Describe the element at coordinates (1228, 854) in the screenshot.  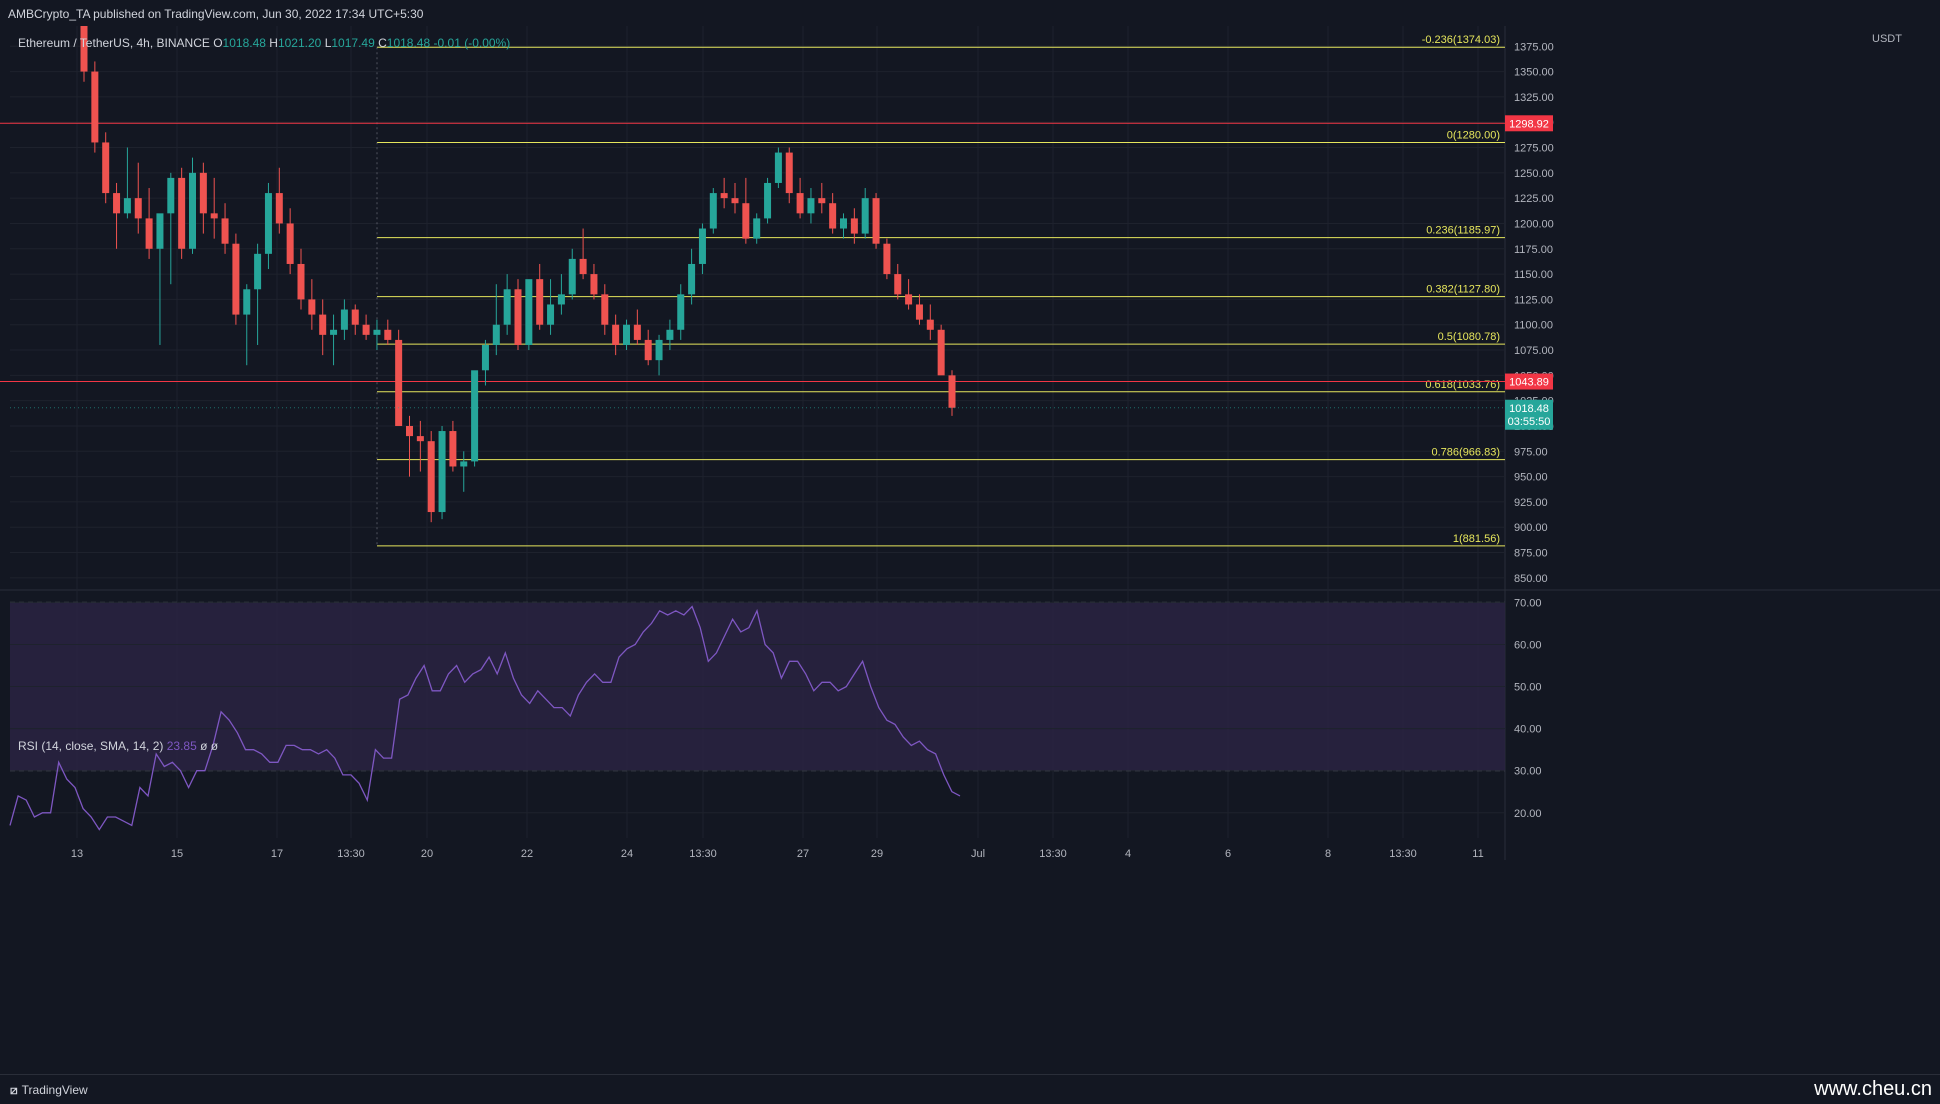
I see `x-tick-label: 6` at that location.